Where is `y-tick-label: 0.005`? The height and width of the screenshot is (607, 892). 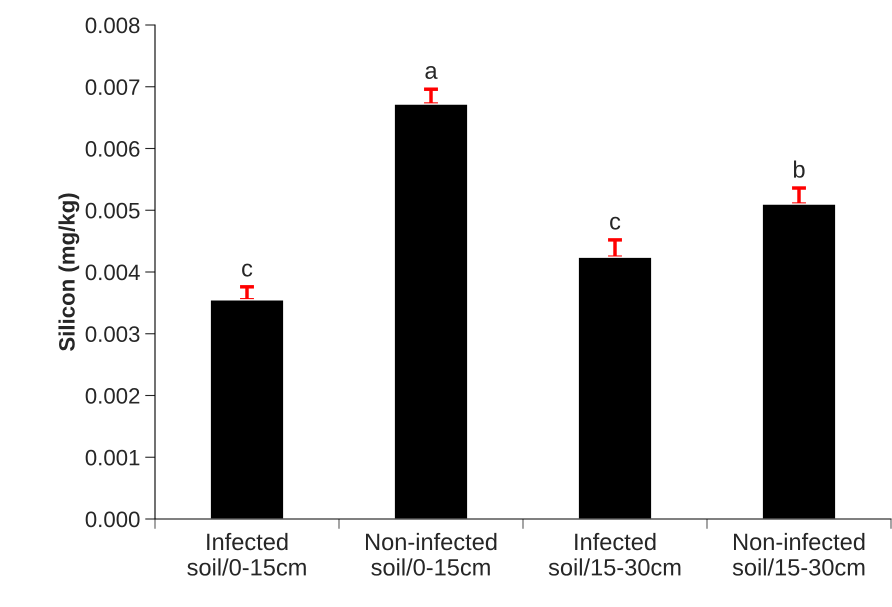
y-tick-label: 0.005 is located at coordinates (113, 210).